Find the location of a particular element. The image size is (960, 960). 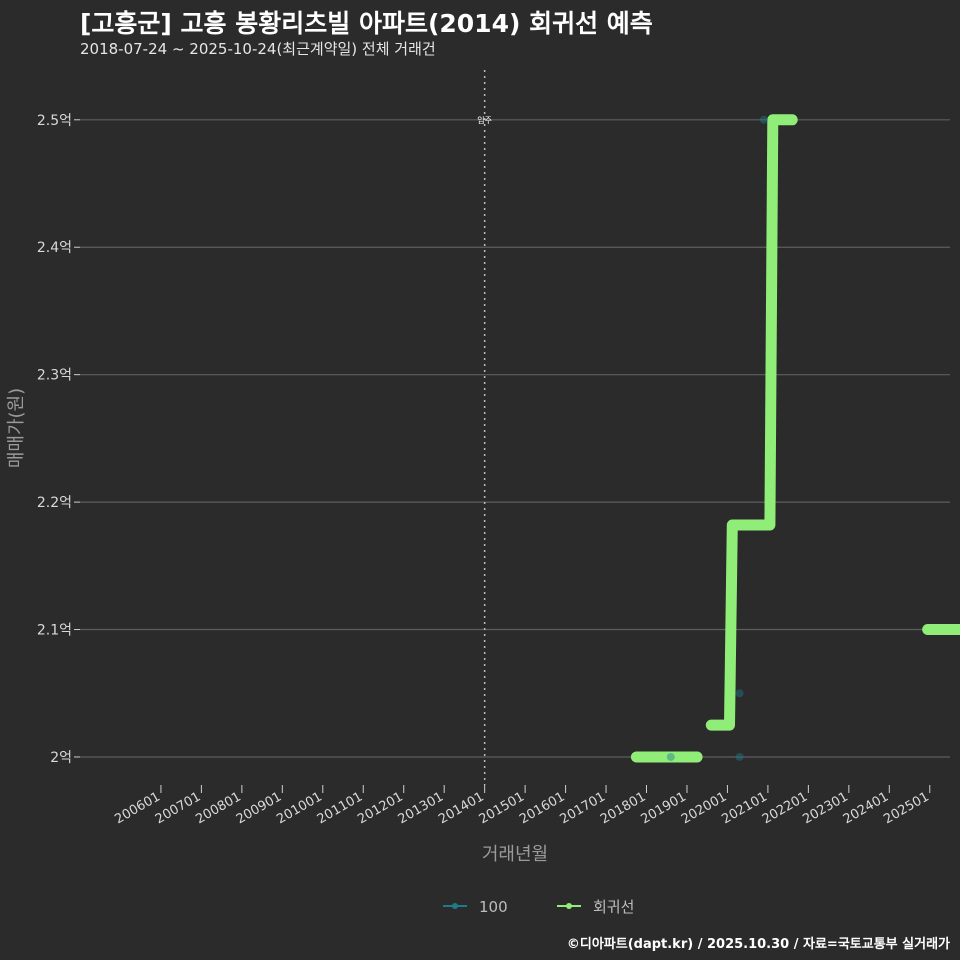

x-tick-label: 201801 is located at coordinates (623, 808).